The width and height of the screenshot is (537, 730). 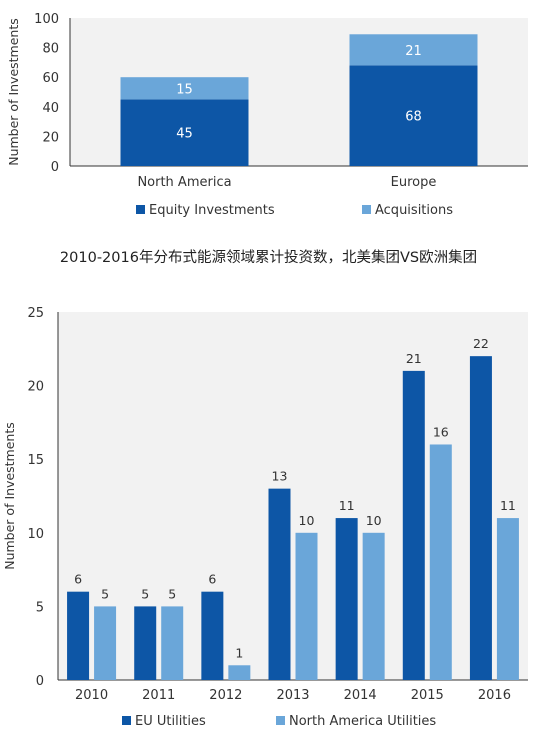 I want to click on chart-title: 2010-2016年分布式能源领域累计投资数，北美集团VS欧洲集团, so click(x=268, y=256).